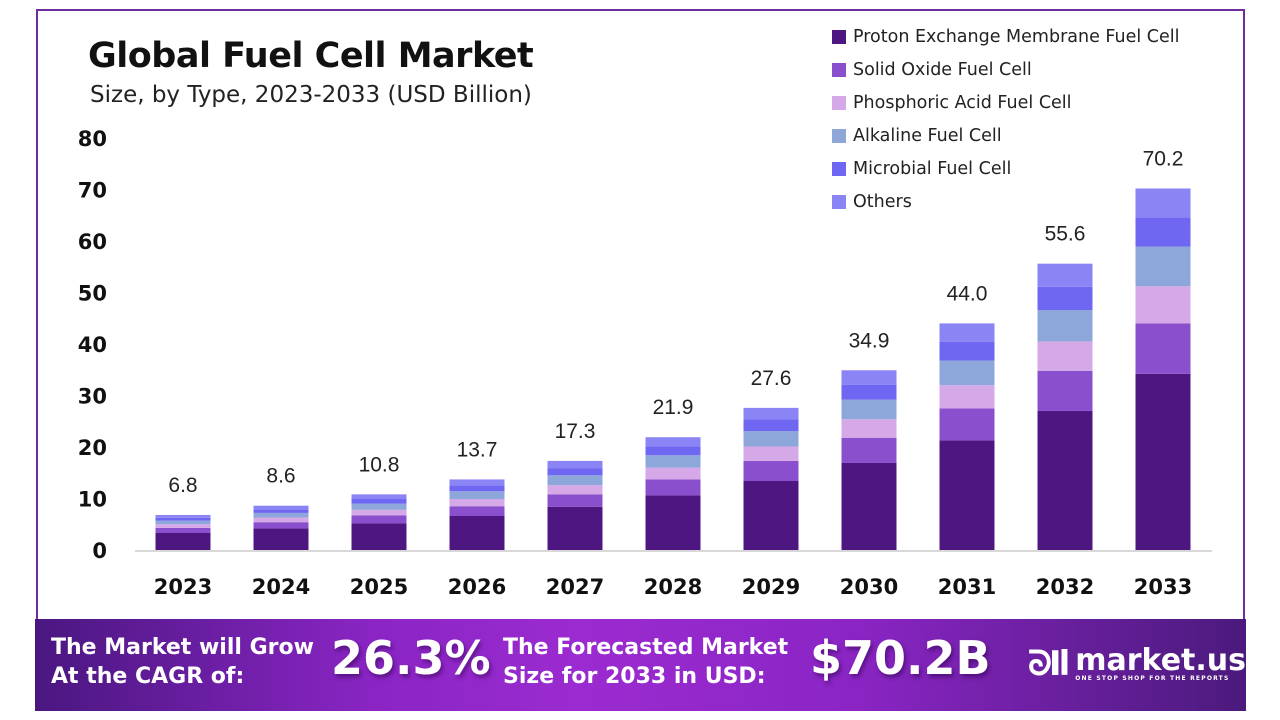  I want to click on legend-label: Microbial Fuel Cell, so click(932, 168).